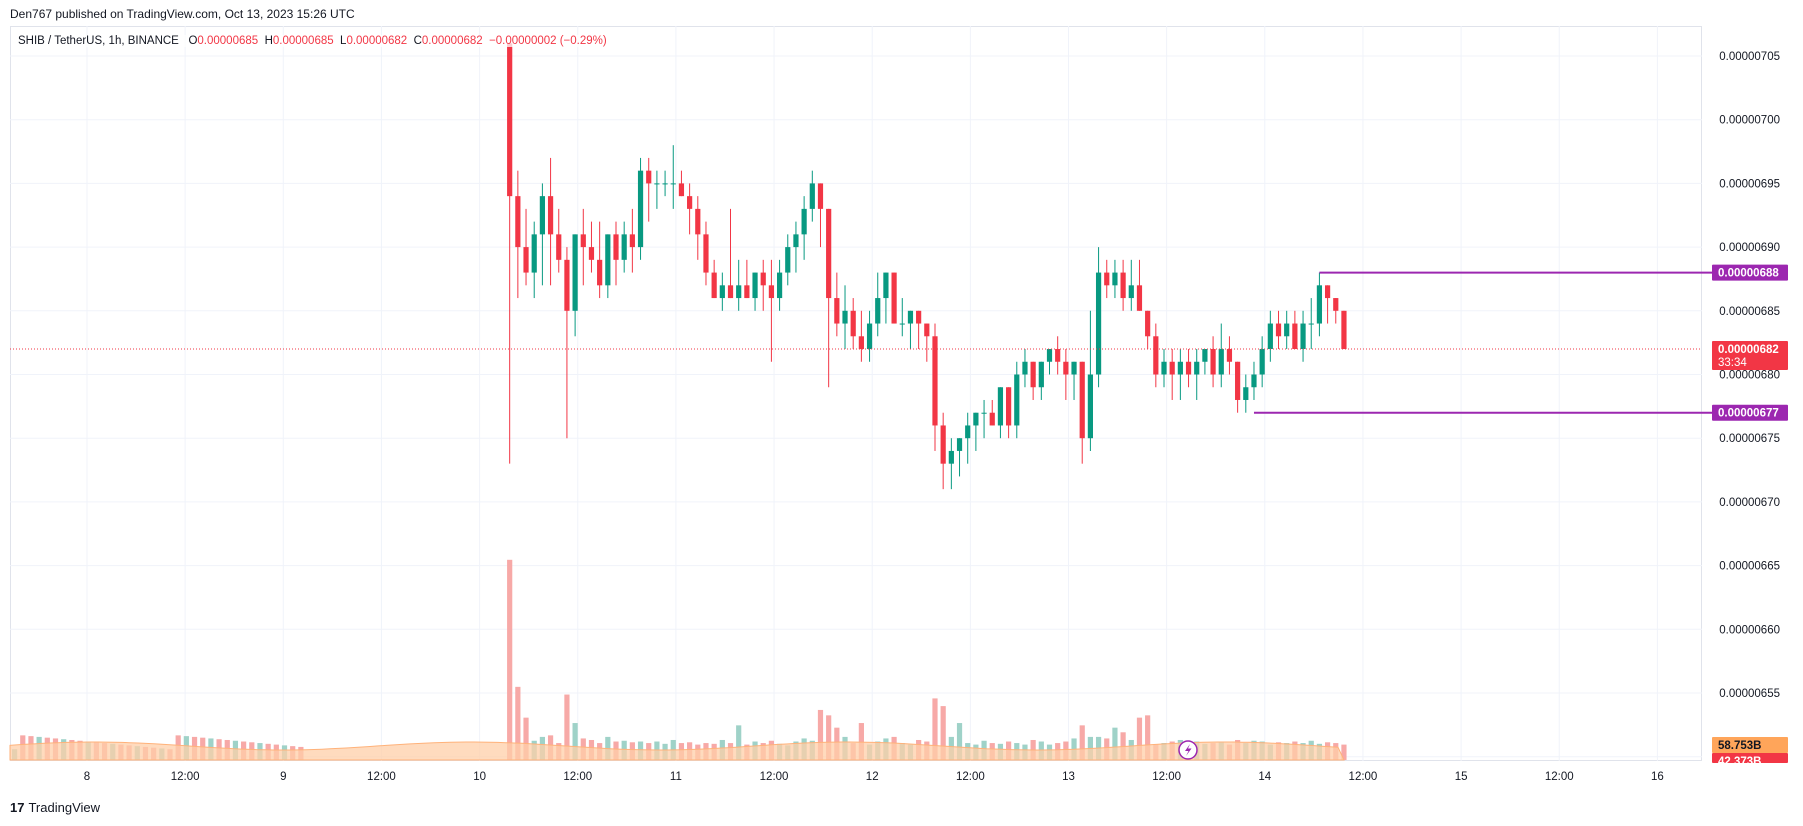 This screenshot has width=1803, height=826. Describe the element at coordinates (1657, 777) in the screenshot. I see `time-tick-label: 16` at that location.